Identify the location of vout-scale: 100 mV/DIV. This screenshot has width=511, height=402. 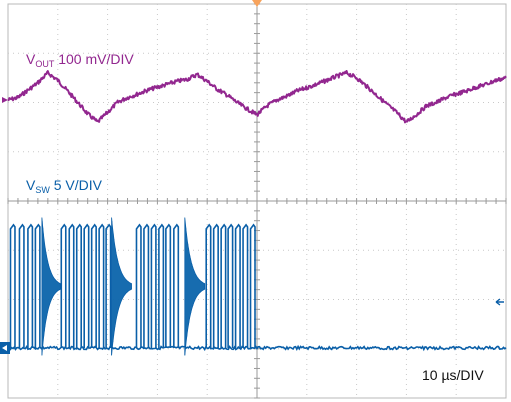
(96, 59).